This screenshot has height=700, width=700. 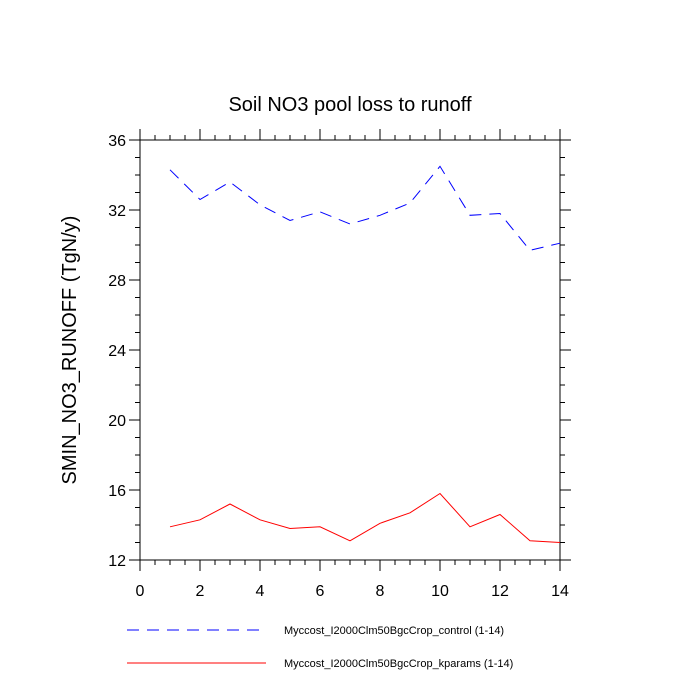 What do you see at coordinates (398, 664) in the screenshot?
I see `legend-label-1: Myccost_I2000Clm50BgcCrop_kparams (1-14)` at bounding box center [398, 664].